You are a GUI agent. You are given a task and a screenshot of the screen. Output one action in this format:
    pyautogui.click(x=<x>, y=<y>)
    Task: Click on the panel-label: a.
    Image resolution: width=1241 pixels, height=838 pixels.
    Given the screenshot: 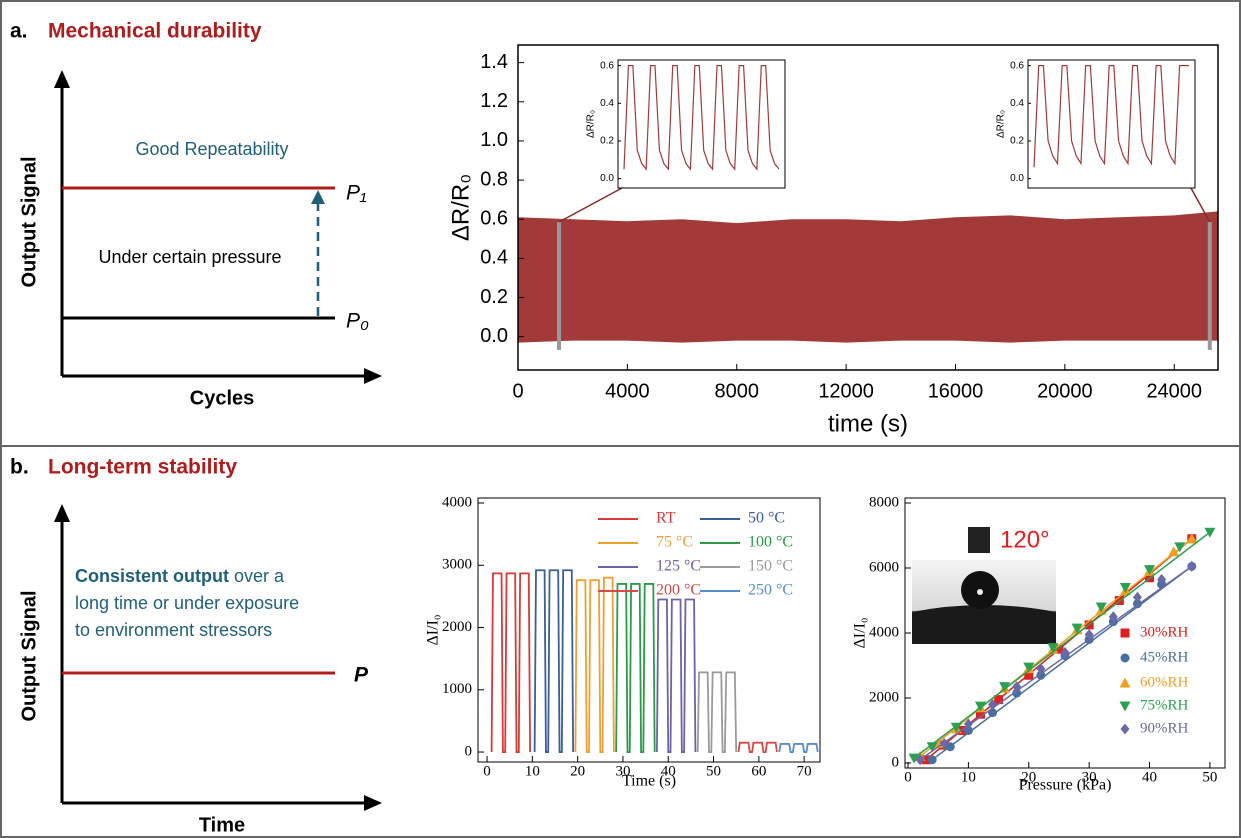 What is the action you would take?
    pyautogui.click(x=19, y=31)
    